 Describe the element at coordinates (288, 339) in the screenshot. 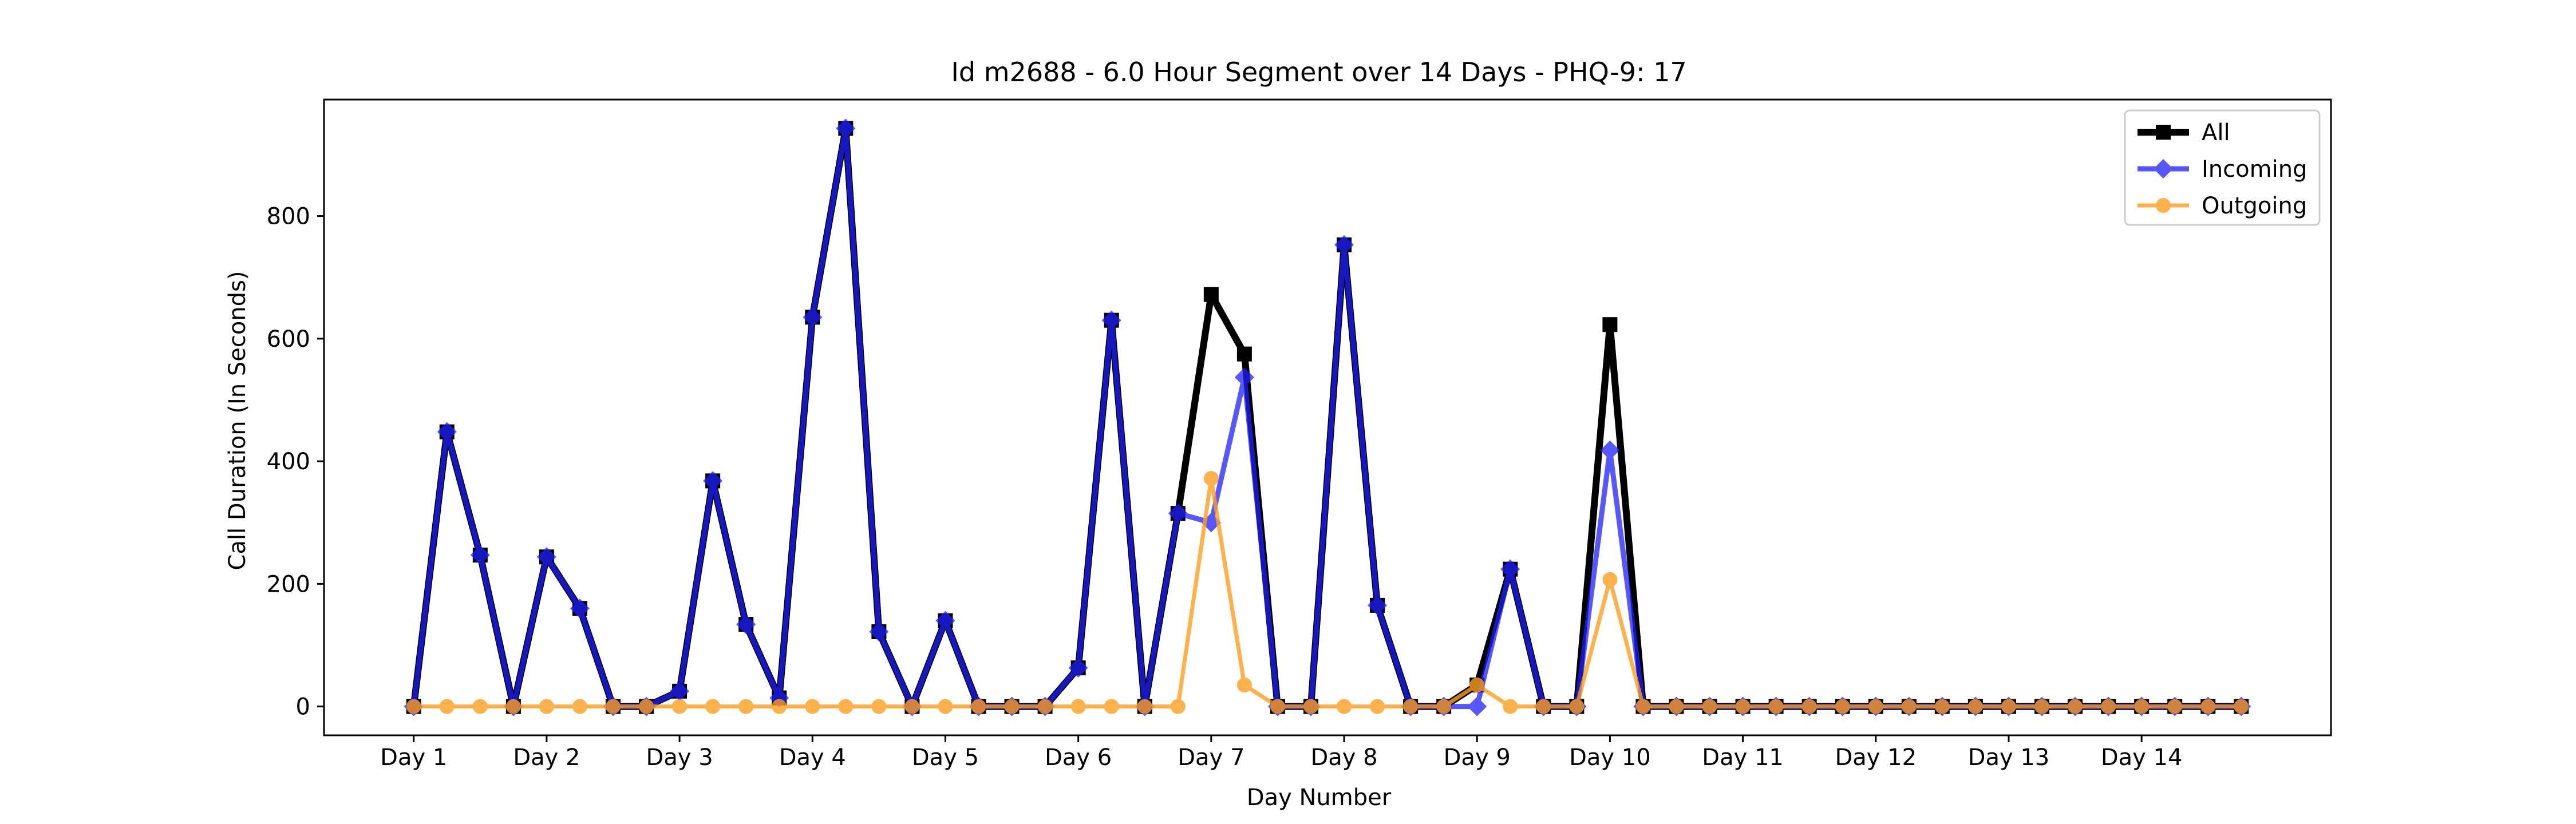

I see `y-tick-label: 600` at that location.